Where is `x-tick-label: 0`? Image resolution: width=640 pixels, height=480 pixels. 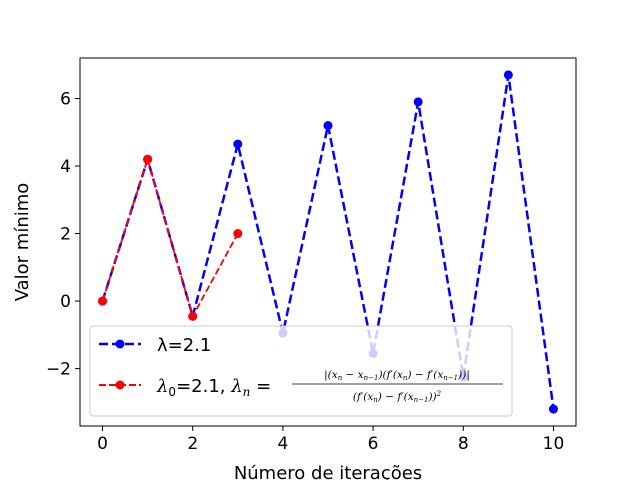
x-tick-label: 0 is located at coordinates (102, 444).